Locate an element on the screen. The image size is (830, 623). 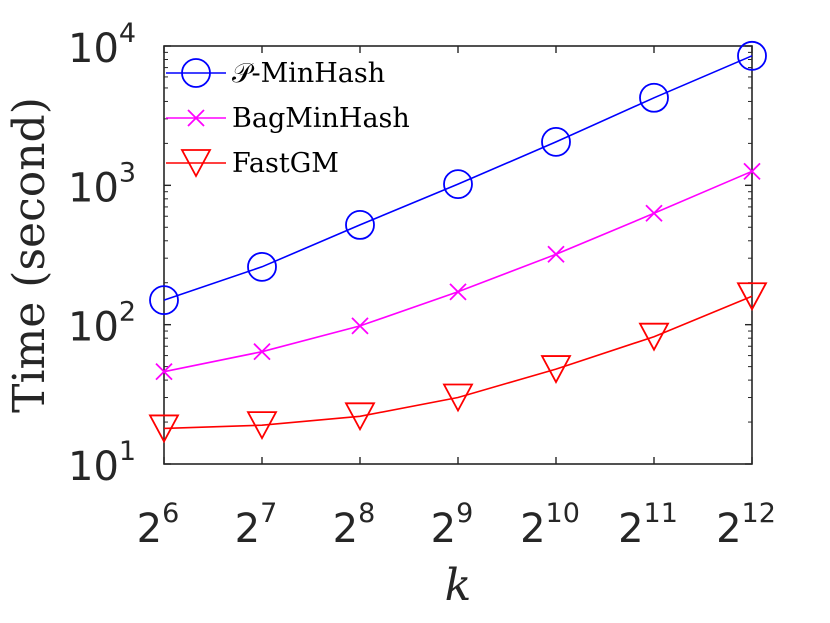
x-tick-label: 210 is located at coordinates (550, 525).